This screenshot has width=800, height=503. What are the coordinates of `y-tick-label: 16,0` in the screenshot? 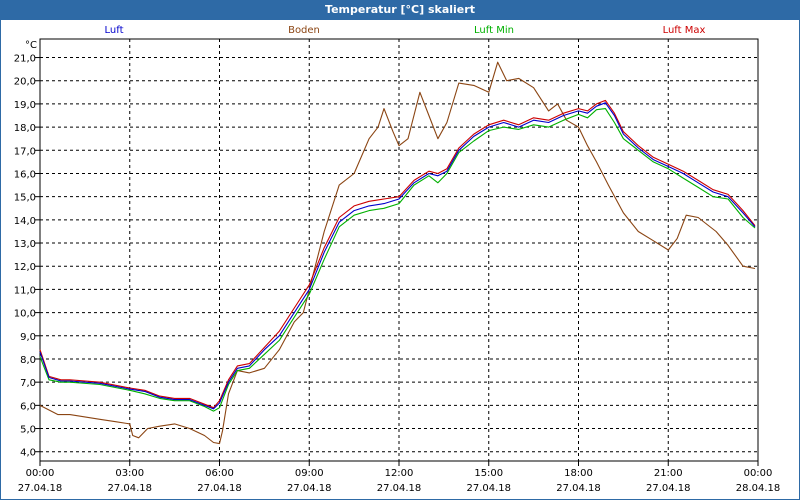 It's located at (25, 174).